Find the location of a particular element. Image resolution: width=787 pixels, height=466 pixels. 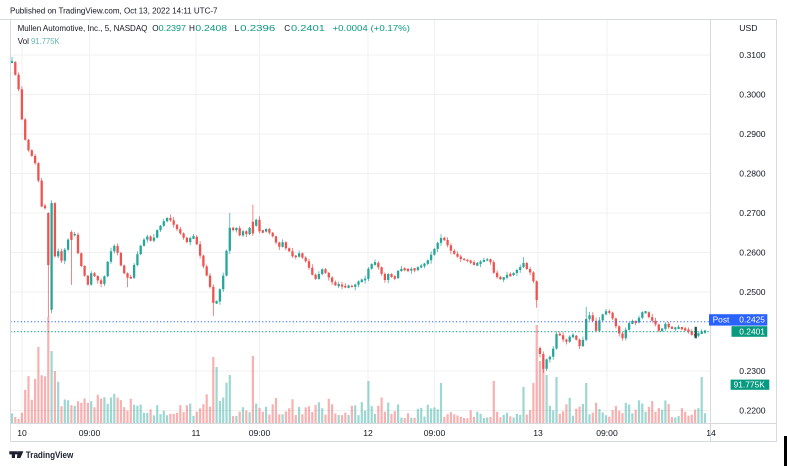

svg-text: 0.2700 is located at coordinates (752, 213).